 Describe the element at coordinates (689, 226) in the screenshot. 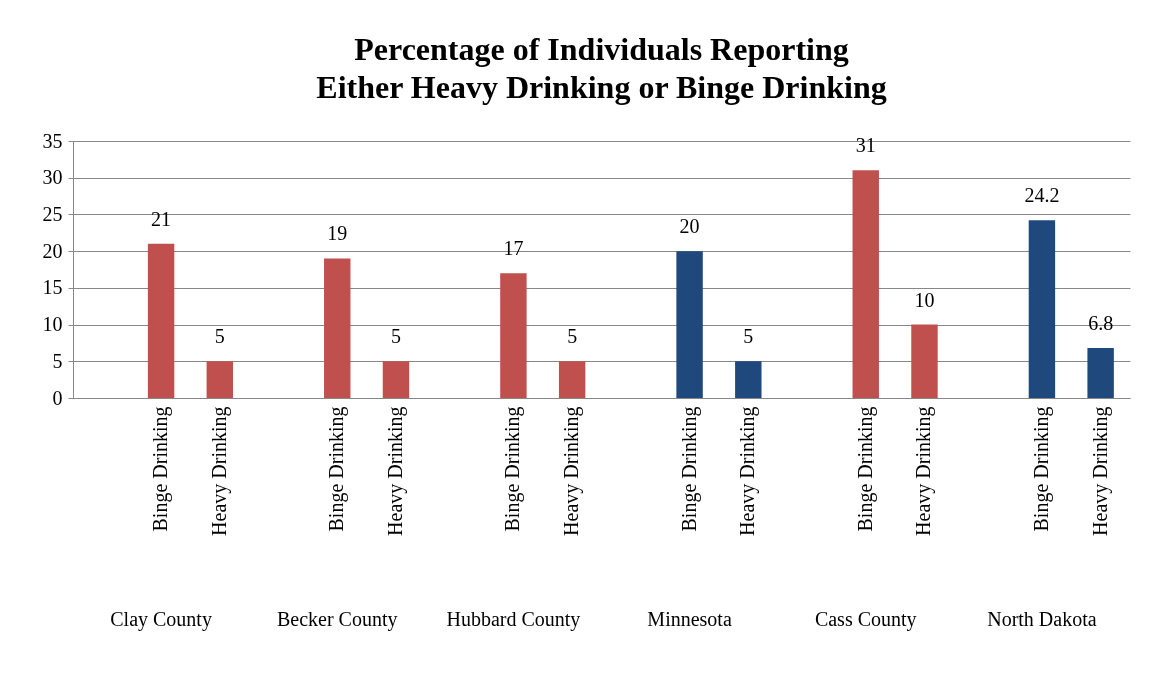

I see `data-label: 20` at that location.